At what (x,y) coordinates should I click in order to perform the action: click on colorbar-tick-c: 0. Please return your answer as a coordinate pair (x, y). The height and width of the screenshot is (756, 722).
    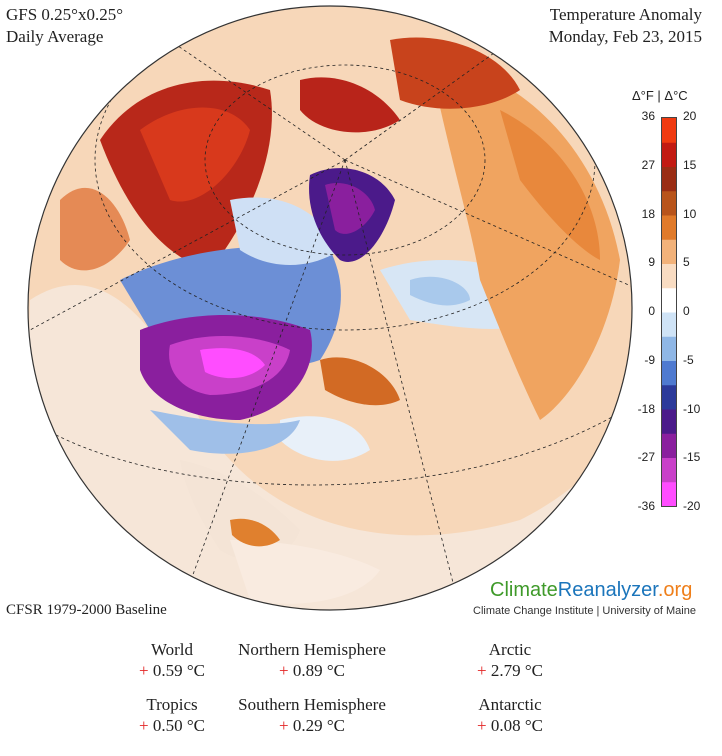
    Looking at the image, I should click on (686, 311).